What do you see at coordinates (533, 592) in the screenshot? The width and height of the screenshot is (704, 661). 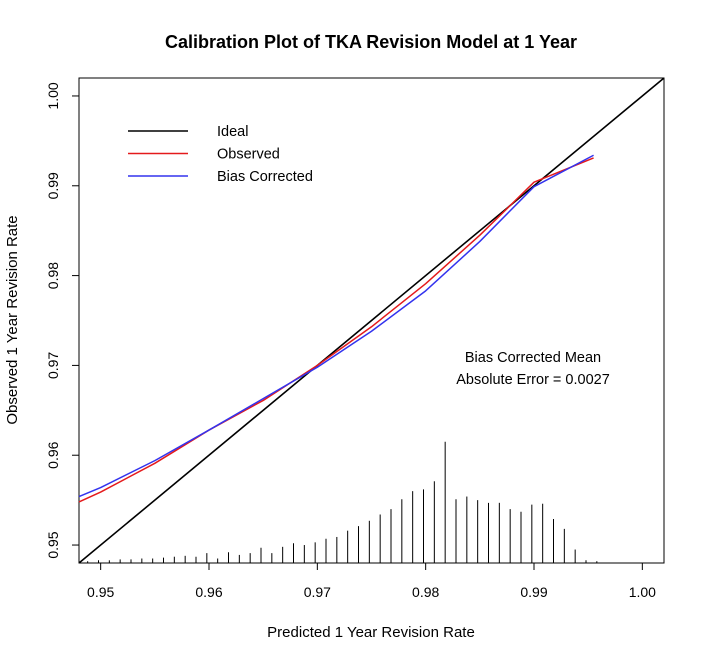 I see `x-tick-label: 0.99` at bounding box center [533, 592].